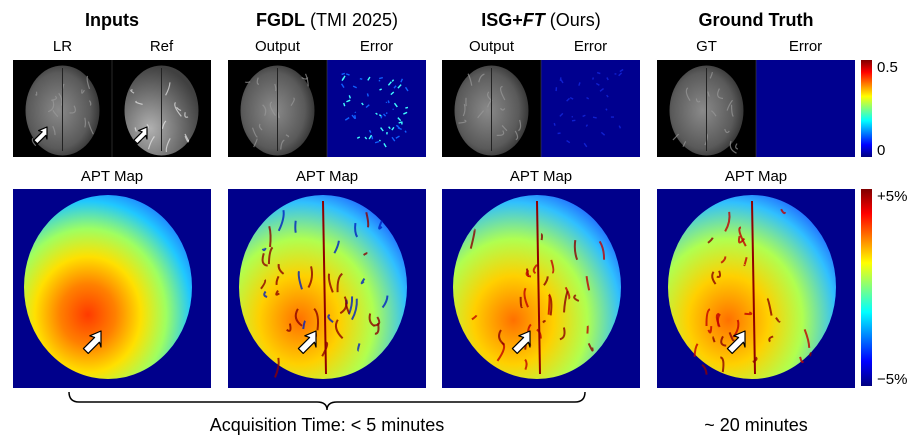 The height and width of the screenshot is (443, 918). What do you see at coordinates (327, 425) in the screenshot?
I see `acquisition-time: Acquisition Time: < 5 minutes` at bounding box center [327, 425].